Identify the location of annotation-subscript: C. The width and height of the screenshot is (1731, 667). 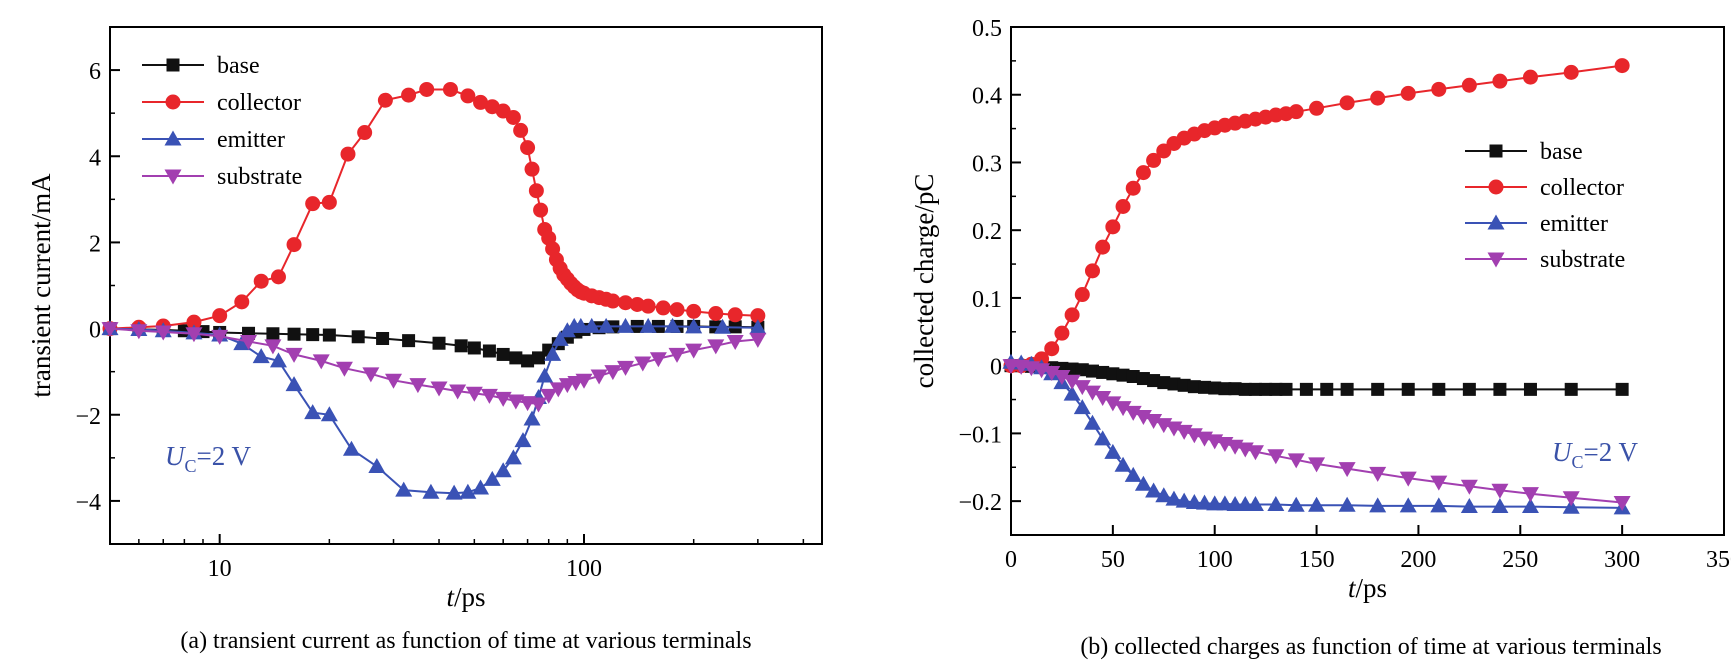
(1578, 462).